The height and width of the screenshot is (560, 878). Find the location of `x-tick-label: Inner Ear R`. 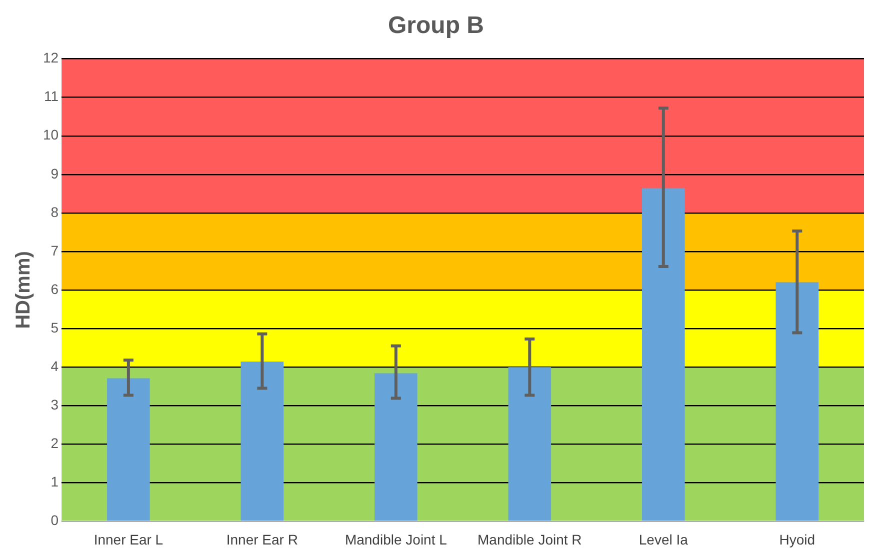

x-tick-label: Inner Ear R is located at coordinates (262, 539).